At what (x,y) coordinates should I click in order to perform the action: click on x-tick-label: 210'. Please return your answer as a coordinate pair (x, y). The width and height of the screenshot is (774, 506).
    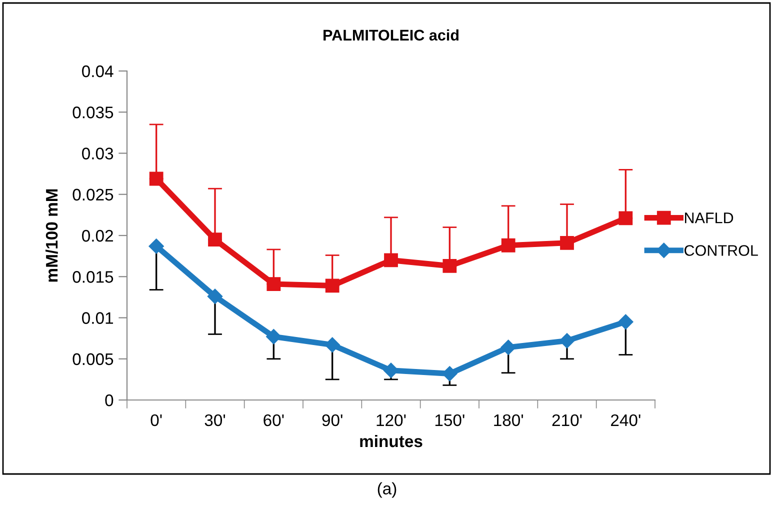
    Looking at the image, I should click on (567, 420).